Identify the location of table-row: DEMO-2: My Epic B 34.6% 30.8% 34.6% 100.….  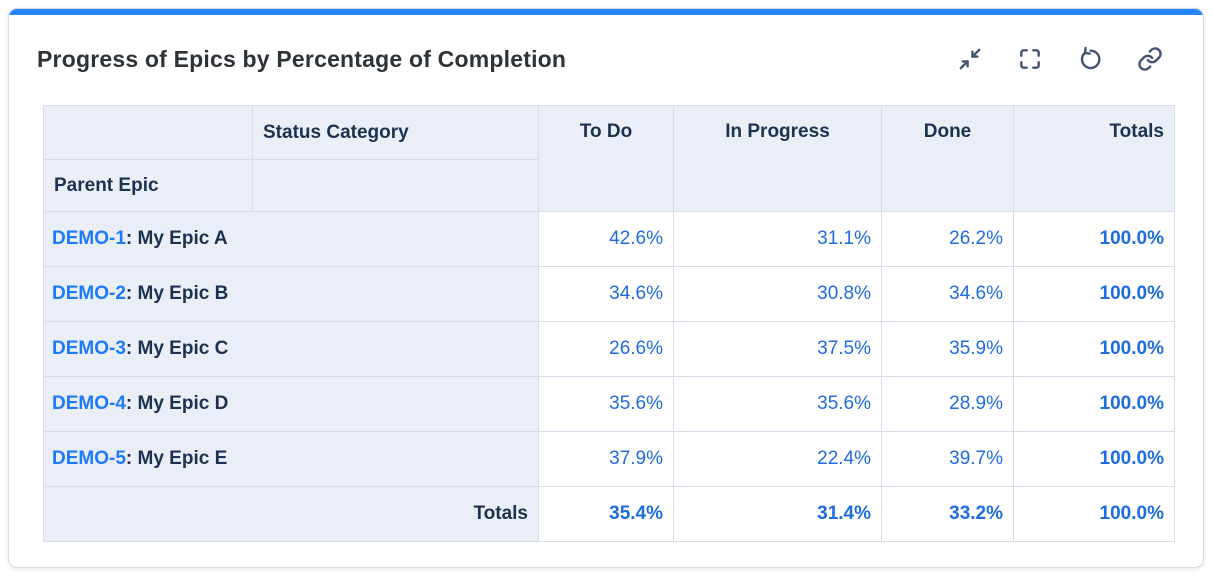
(609, 294).